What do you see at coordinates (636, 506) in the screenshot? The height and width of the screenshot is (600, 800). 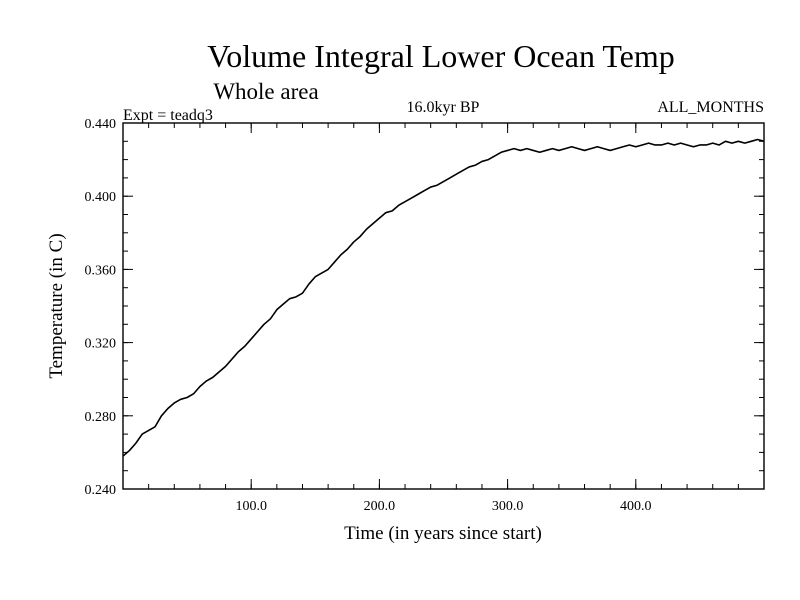 I see `x-tick-label: 400.0` at bounding box center [636, 506].